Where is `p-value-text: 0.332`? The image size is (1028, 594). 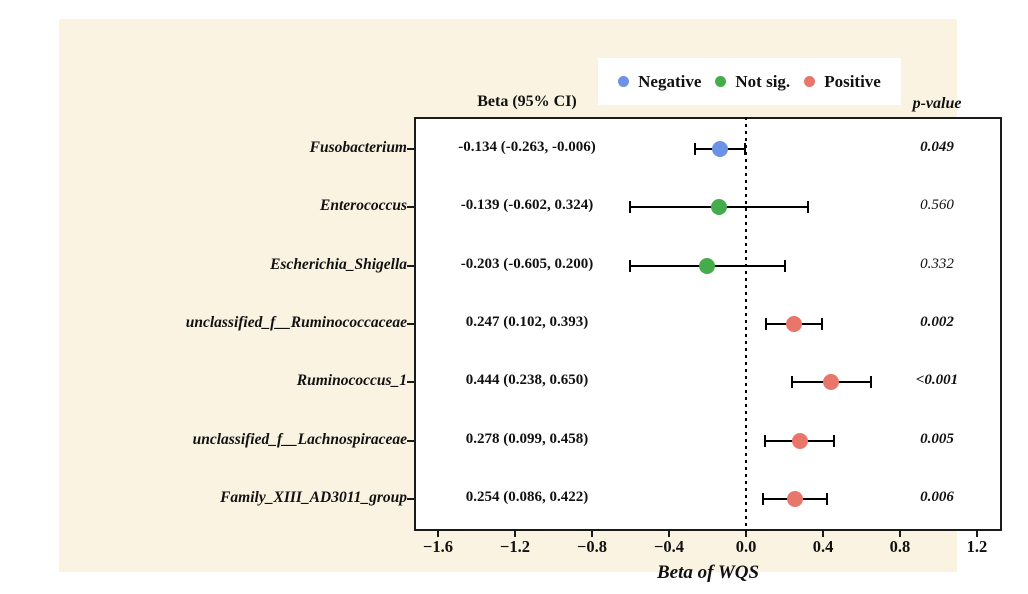 p-value-text: 0.332 is located at coordinates (937, 263).